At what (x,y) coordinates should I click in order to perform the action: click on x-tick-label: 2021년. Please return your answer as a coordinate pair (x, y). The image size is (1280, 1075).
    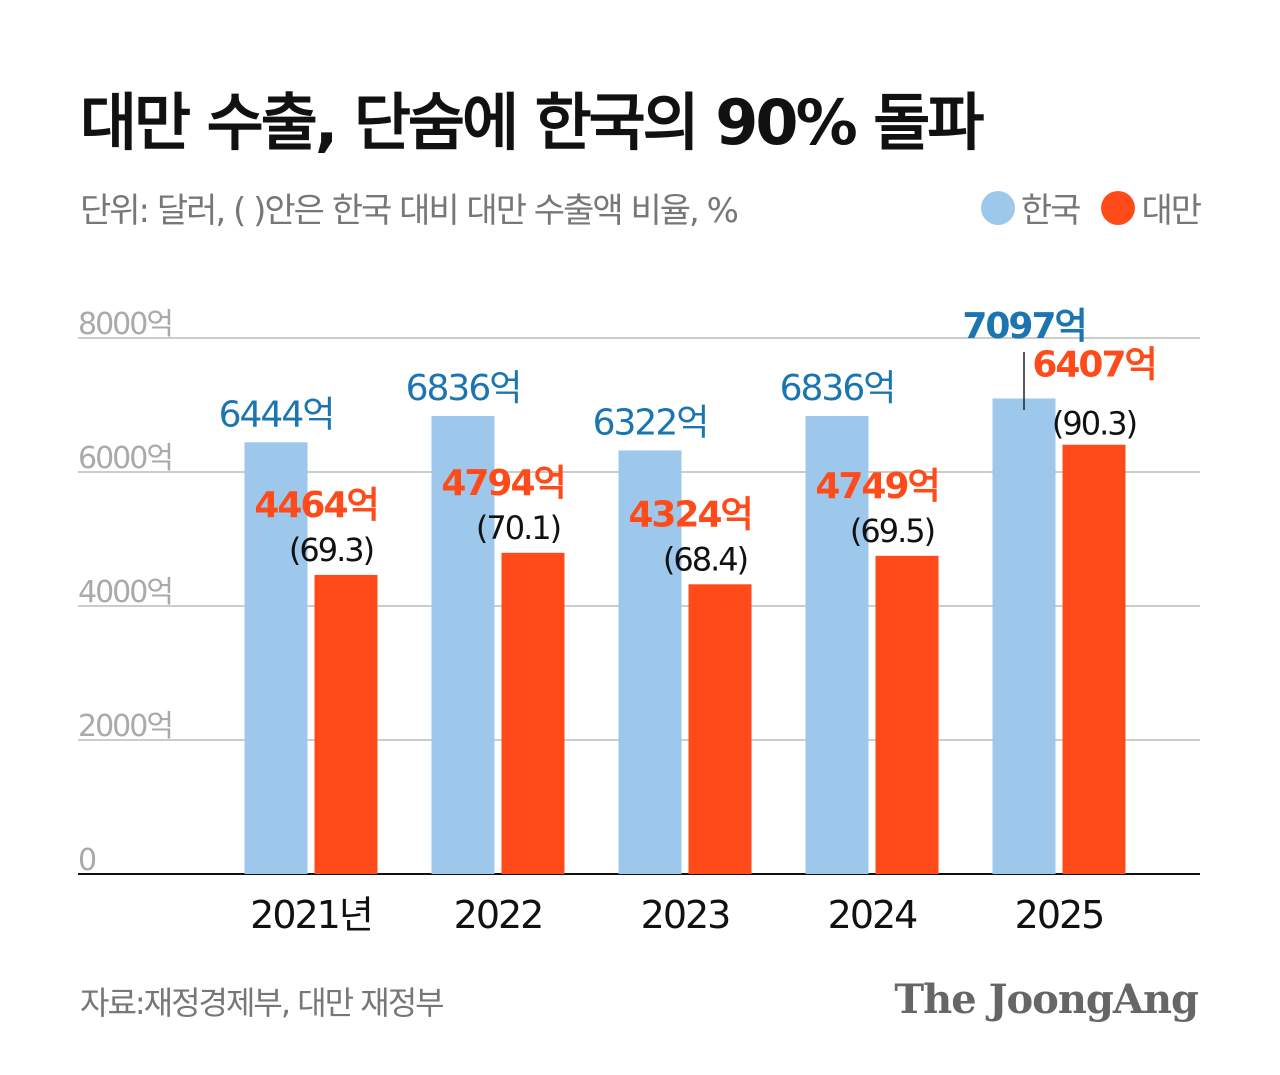
    Looking at the image, I should click on (311, 915).